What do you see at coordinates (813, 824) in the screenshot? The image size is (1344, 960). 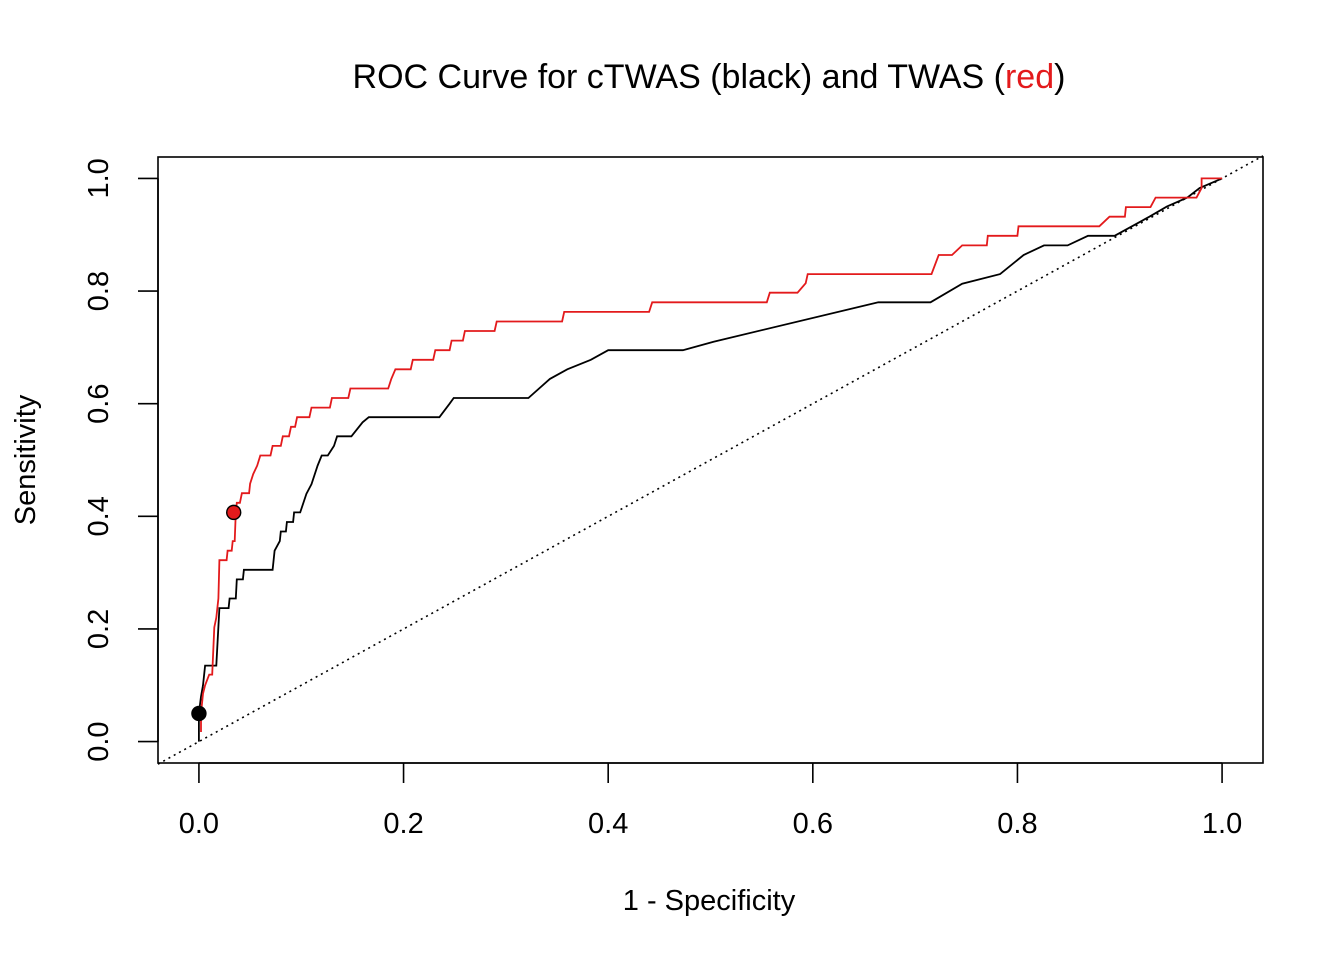 I see `x-tick-label: 0.6` at bounding box center [813, 824].